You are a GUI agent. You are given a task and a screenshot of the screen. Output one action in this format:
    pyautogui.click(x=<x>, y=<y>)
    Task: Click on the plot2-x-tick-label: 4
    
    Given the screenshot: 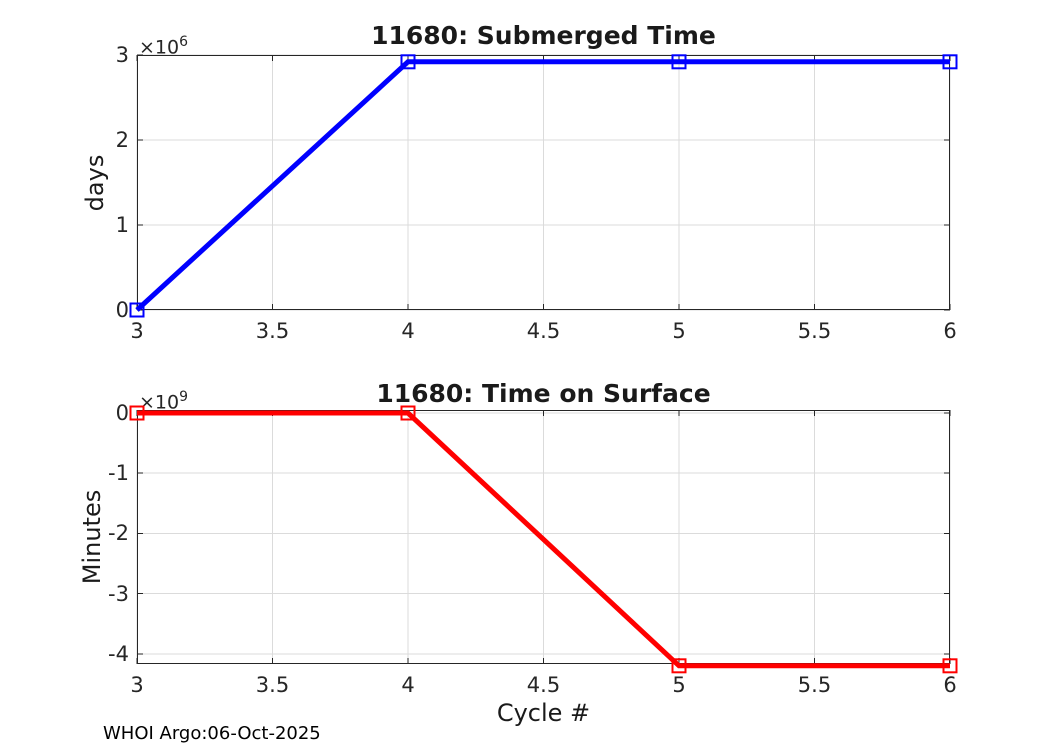 What is the action you would take?
    pyautogui.click(x=408, y=685)
    